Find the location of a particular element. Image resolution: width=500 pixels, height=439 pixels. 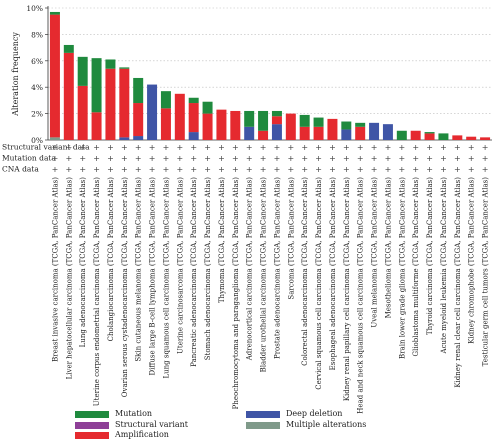

bar-amplification-esophageal-adenocarcinoma is located at coordinates (332, 129).